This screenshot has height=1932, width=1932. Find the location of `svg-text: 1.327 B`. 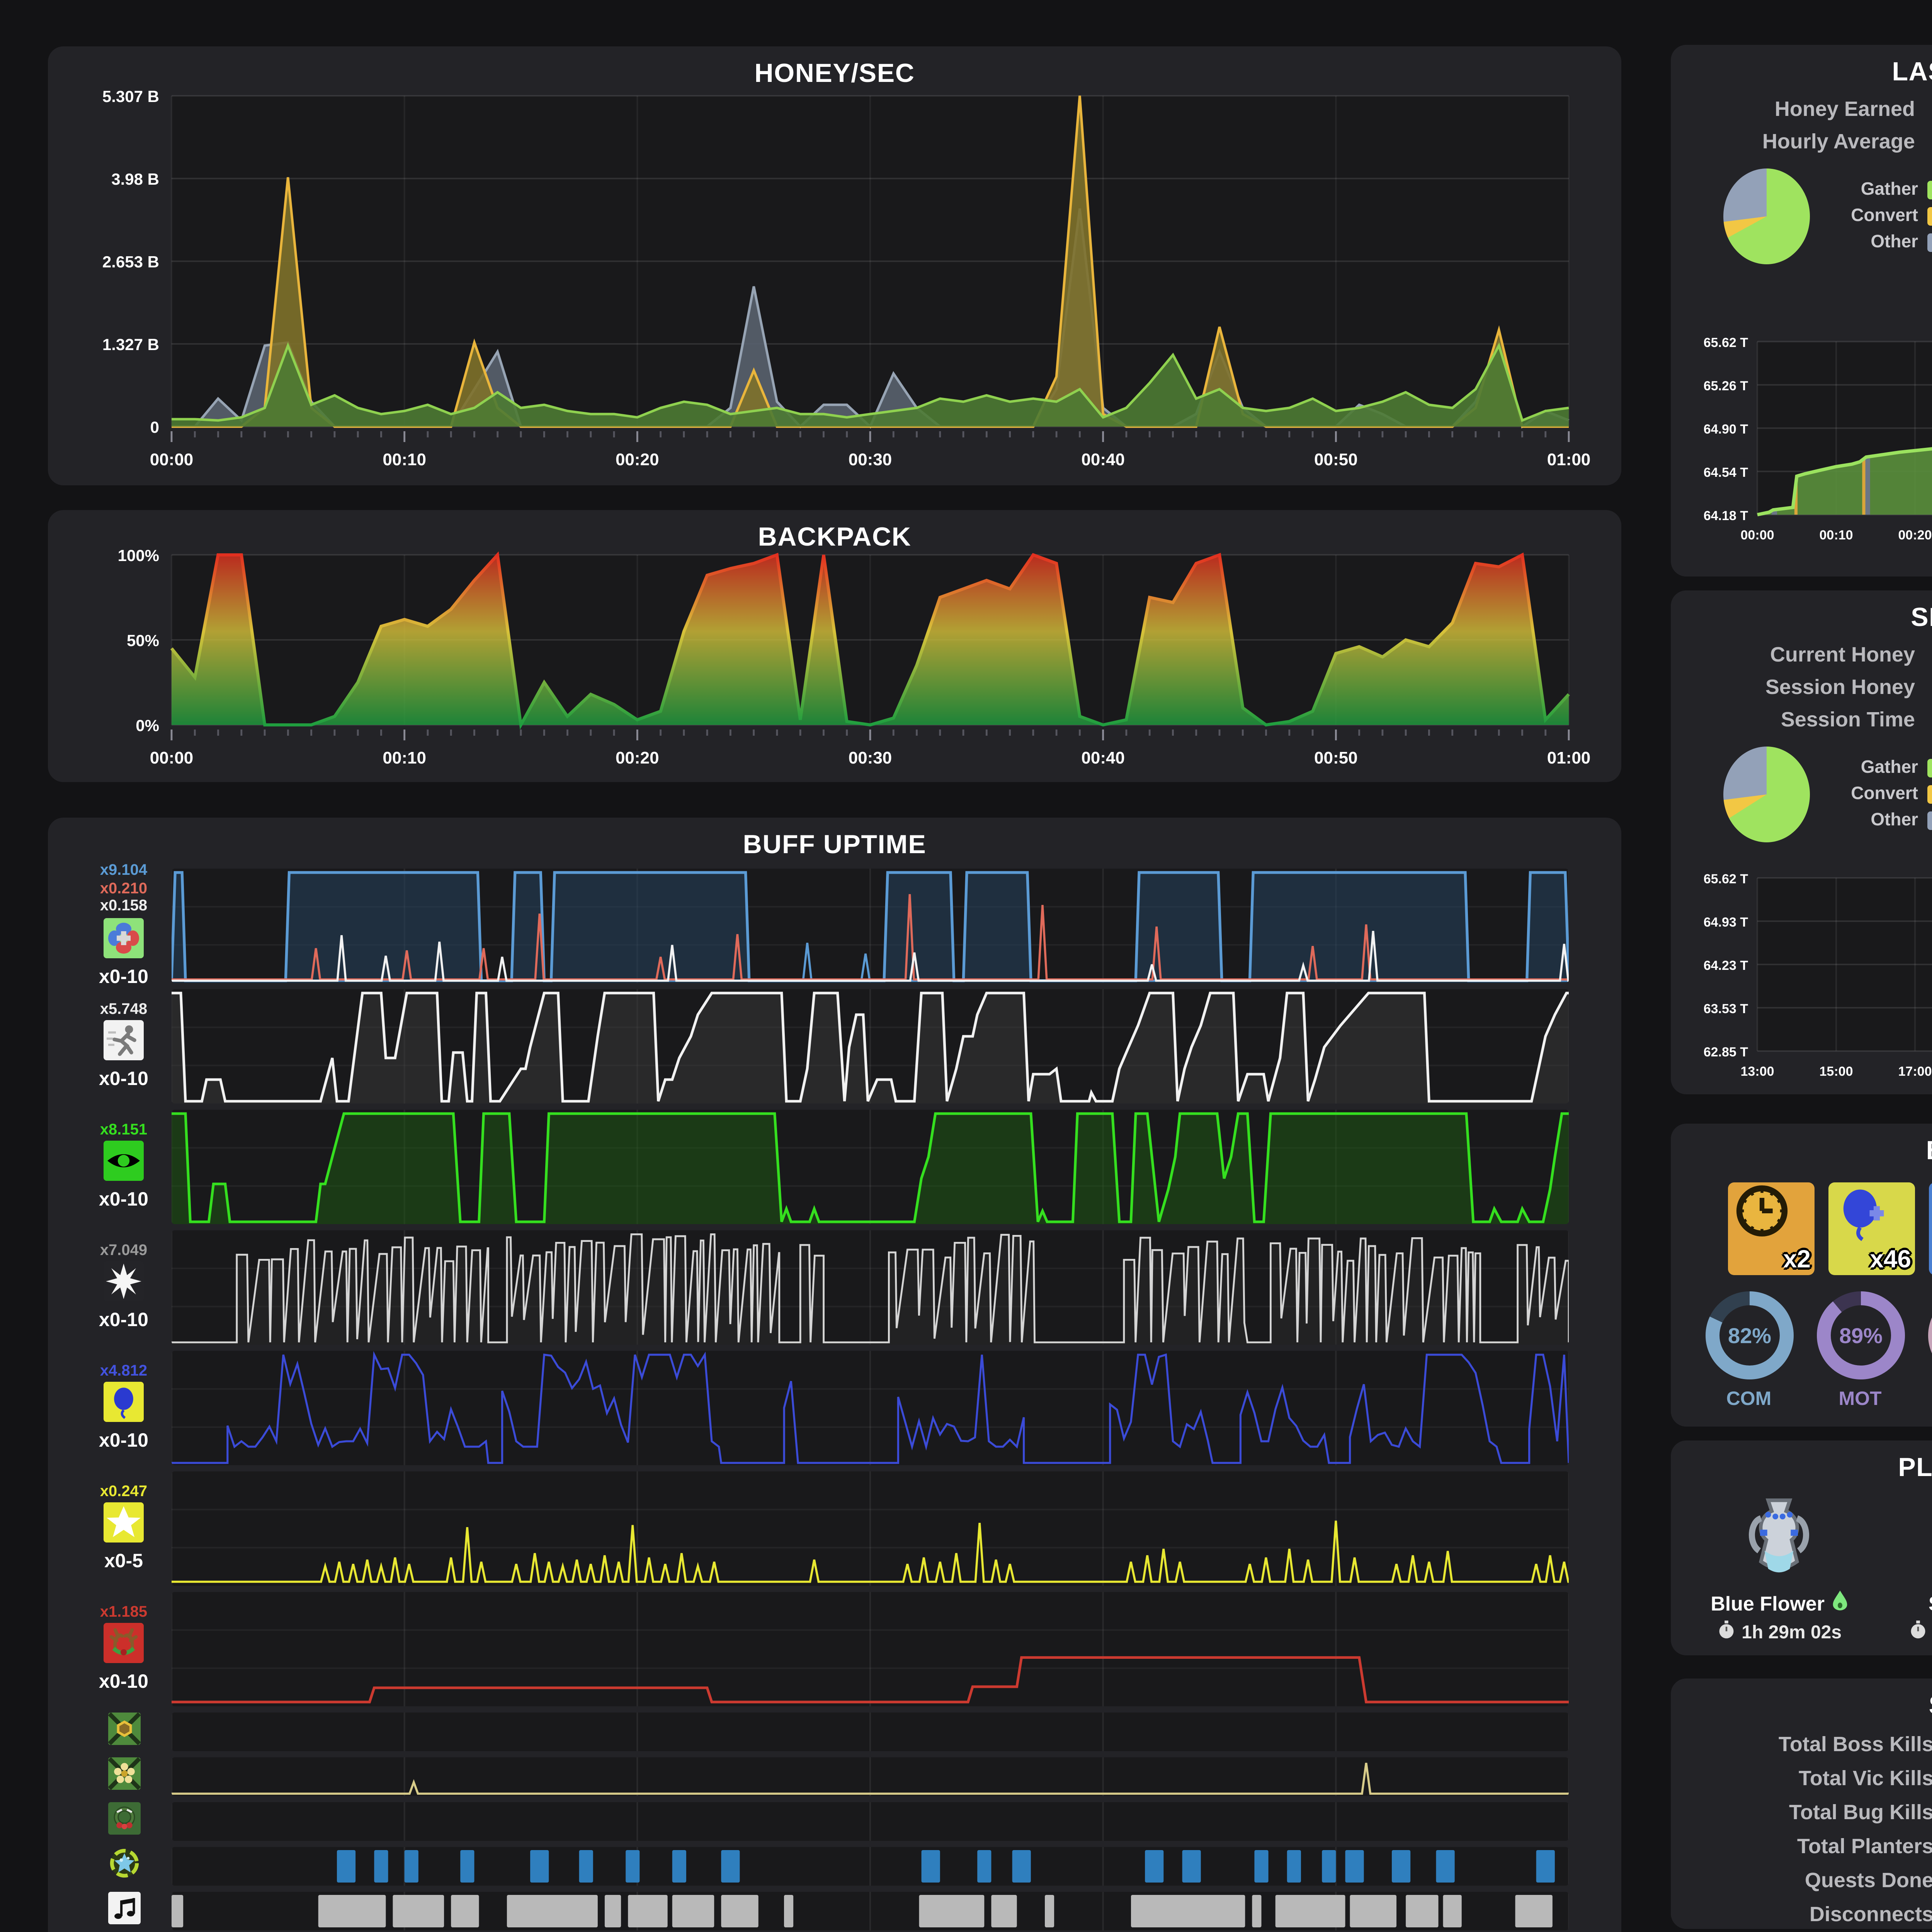

svg-text: 1.327 B is located at coordinates (130, 344).